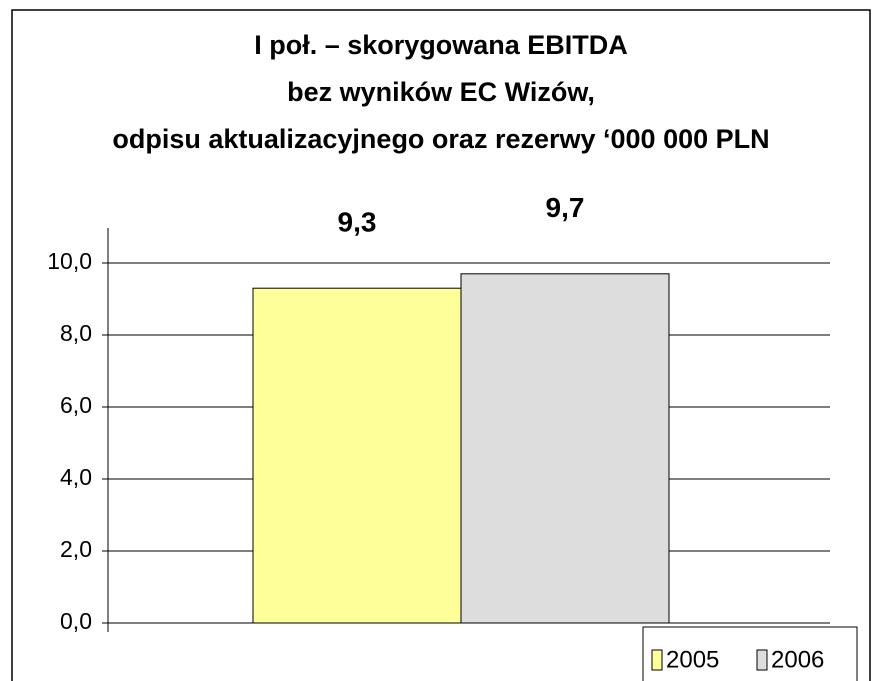 Image resolution: width=873 pixels, height=681 pixels. Describe the element at coordinates (76, 621) in the screenshot. I see `y-tick-label: 0,0` at that location.